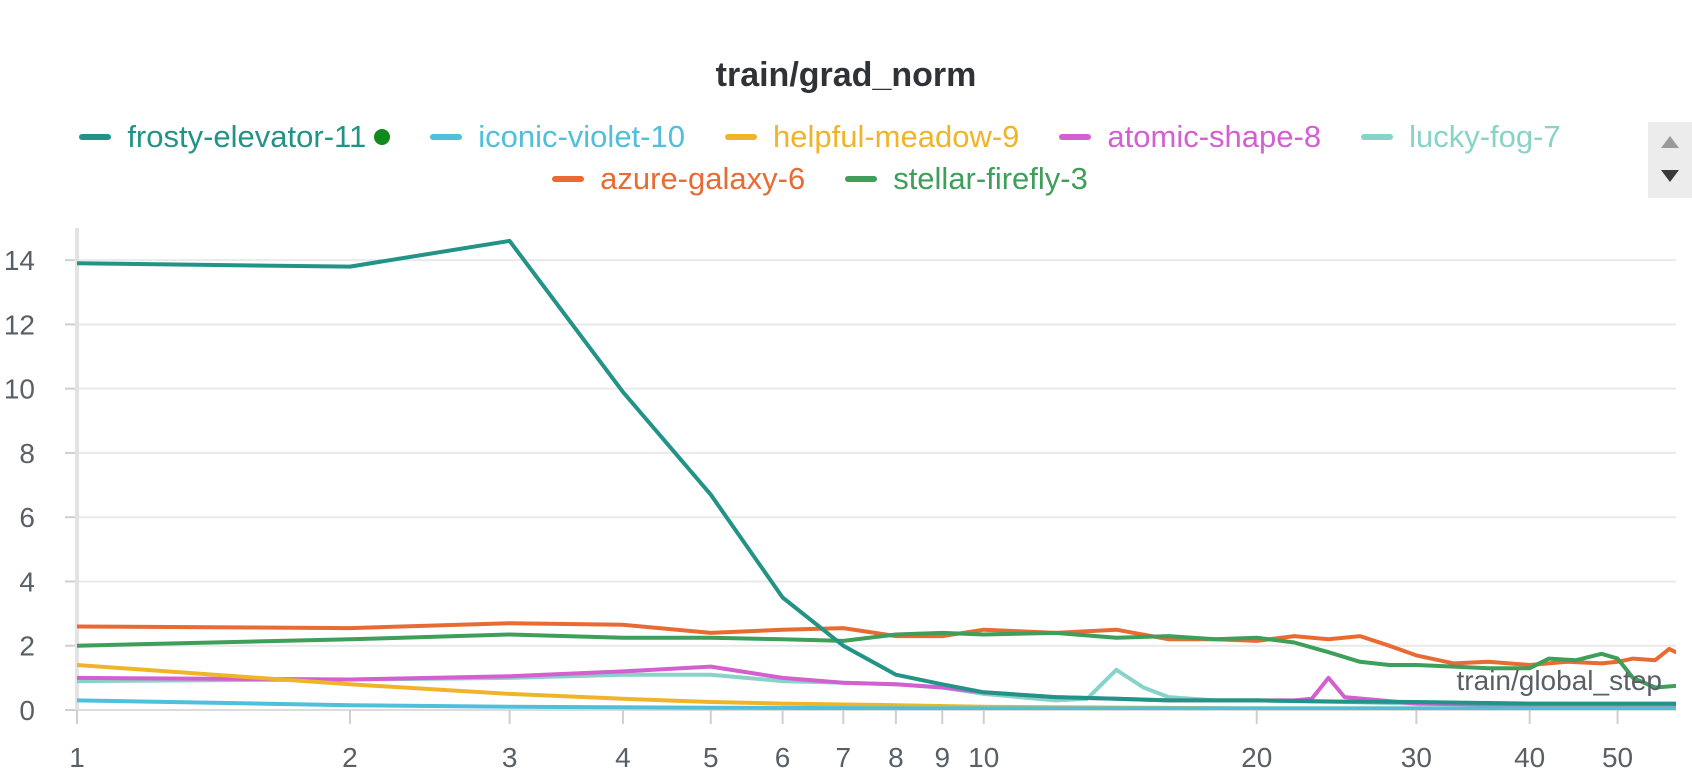 Image resolution: width=1692 pixels, height=783 pixels. I want to click on x-axis-label: train/global_step, so click(1559, 680).